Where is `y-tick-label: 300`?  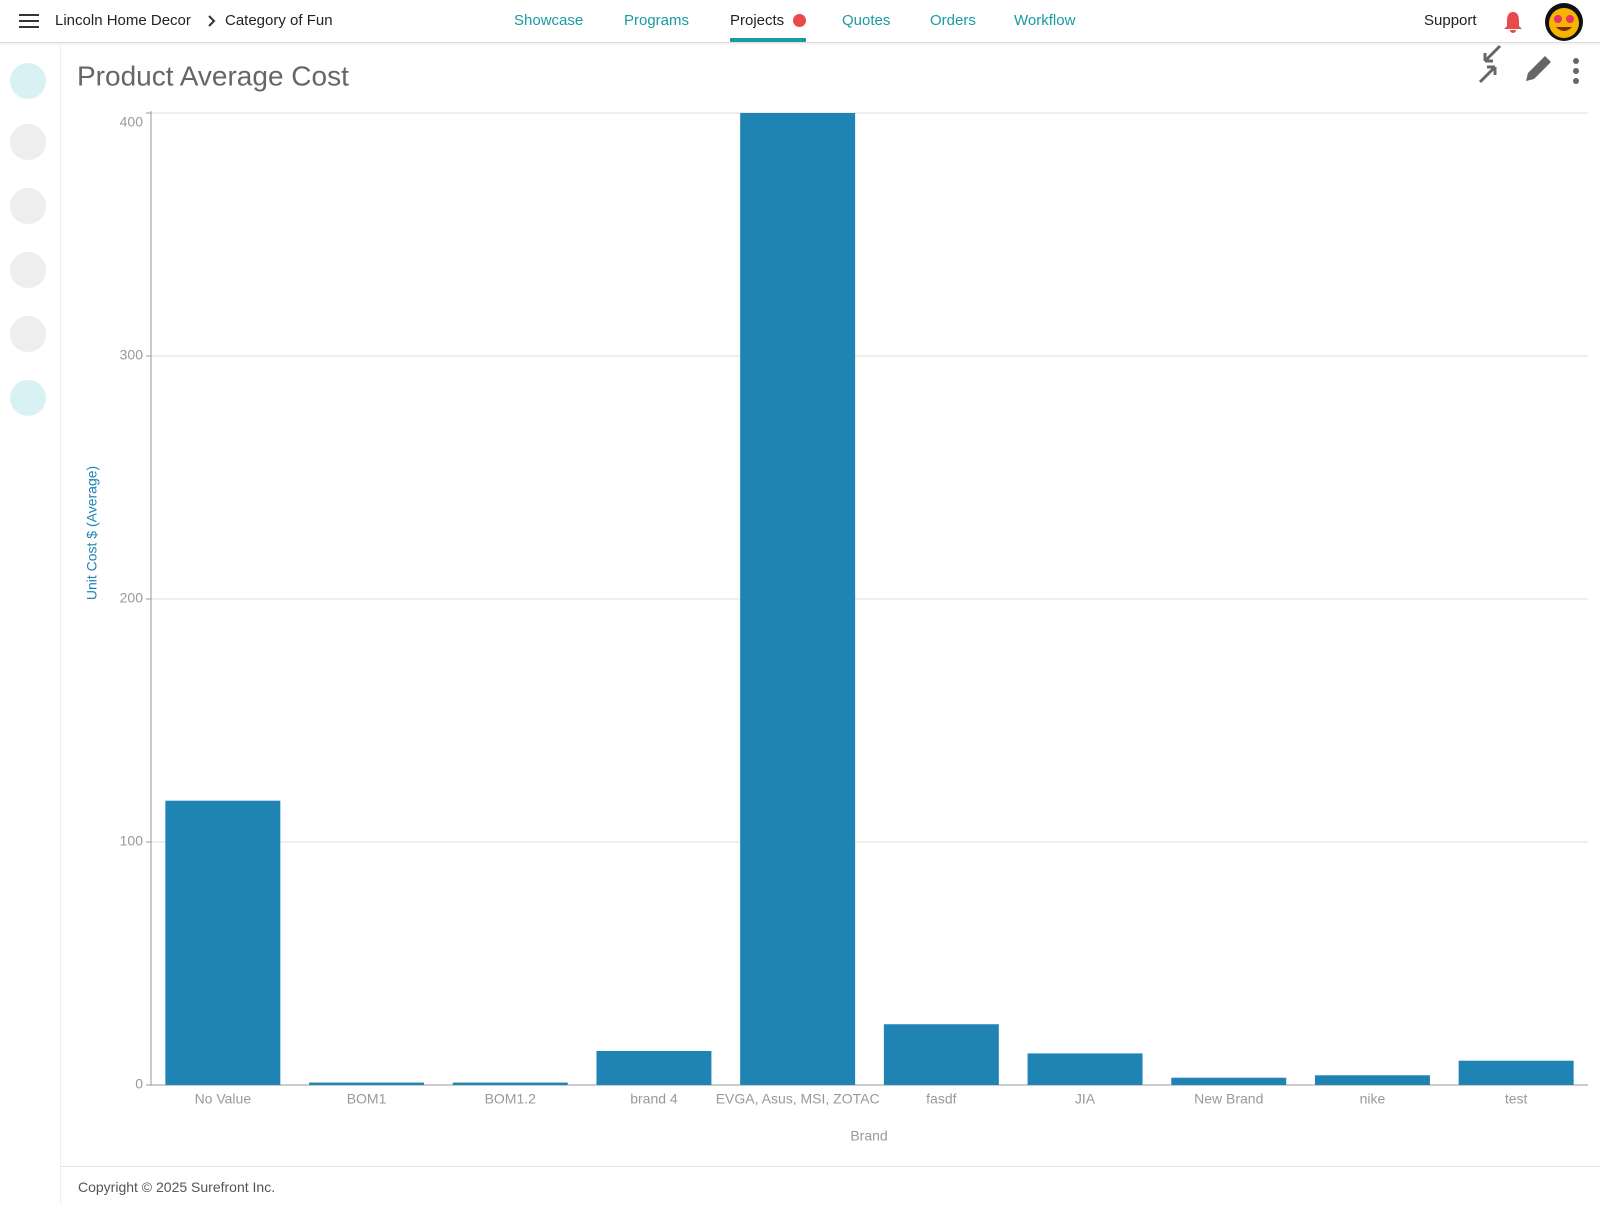 y-tick-label: 300 is located at coordinates (132, 355).